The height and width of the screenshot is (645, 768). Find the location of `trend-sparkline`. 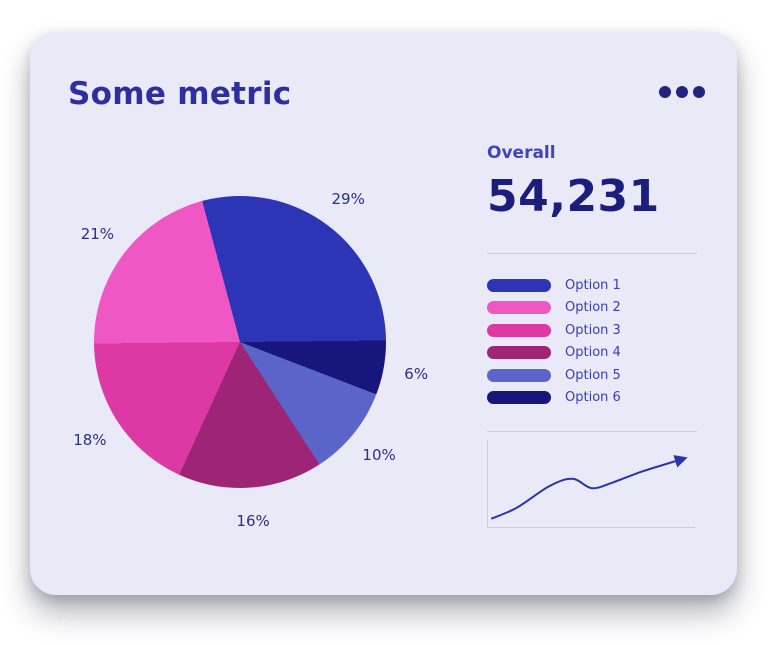

trend-sparkline is located at coordinates (591, 484).